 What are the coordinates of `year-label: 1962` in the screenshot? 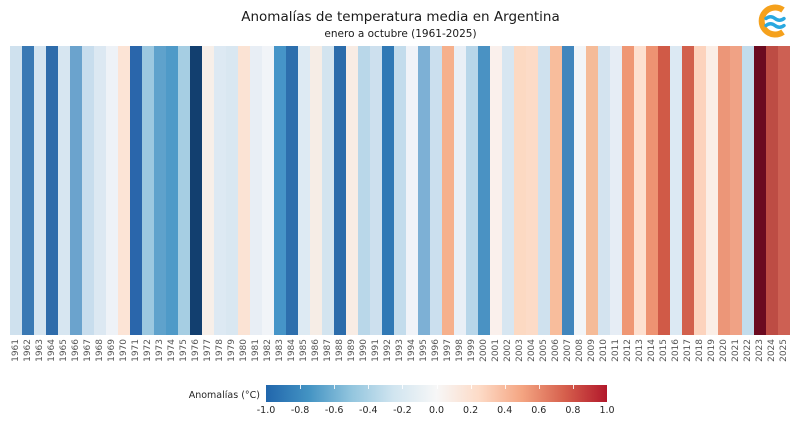 It's located at (27, 350).